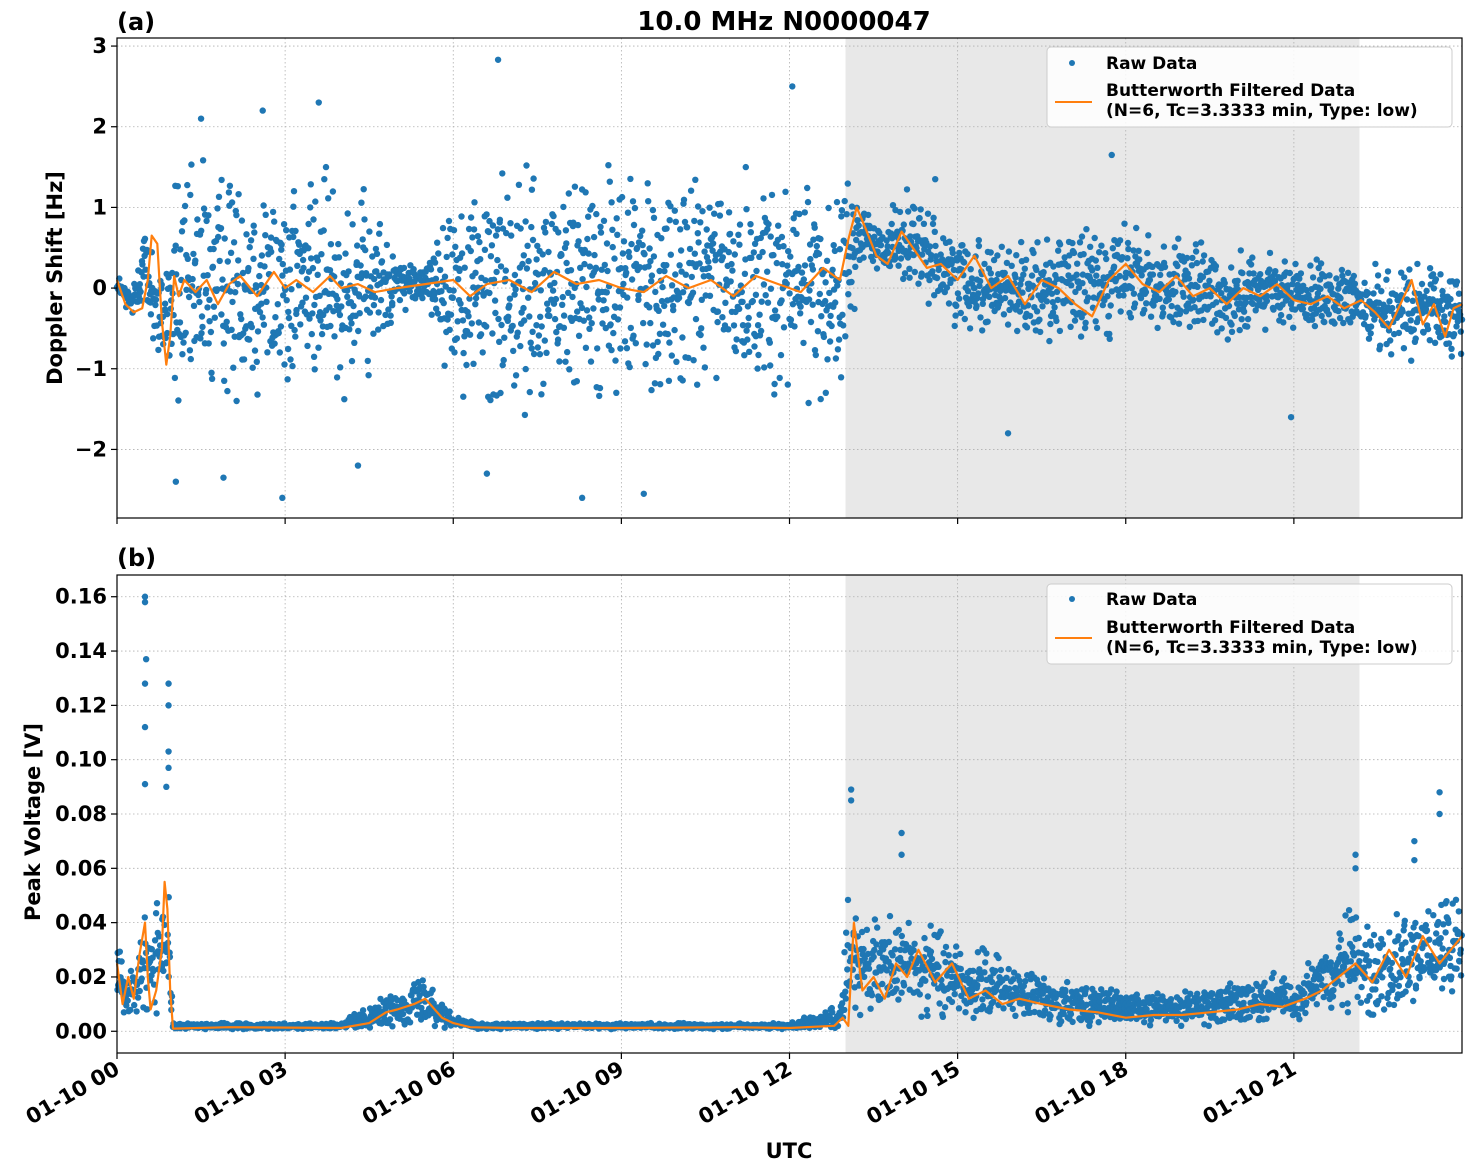 The image size is (1471, 1172). I want to click on panel-a-ytick-label: −2, so click(91, 449).